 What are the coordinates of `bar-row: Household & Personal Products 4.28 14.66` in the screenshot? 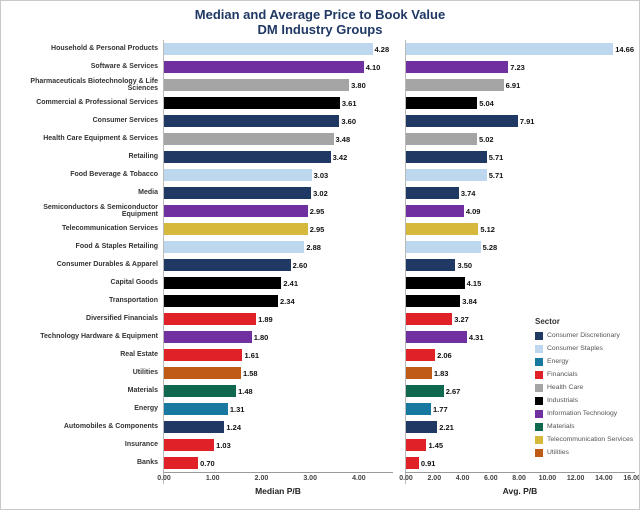 It's located at (320, 49).